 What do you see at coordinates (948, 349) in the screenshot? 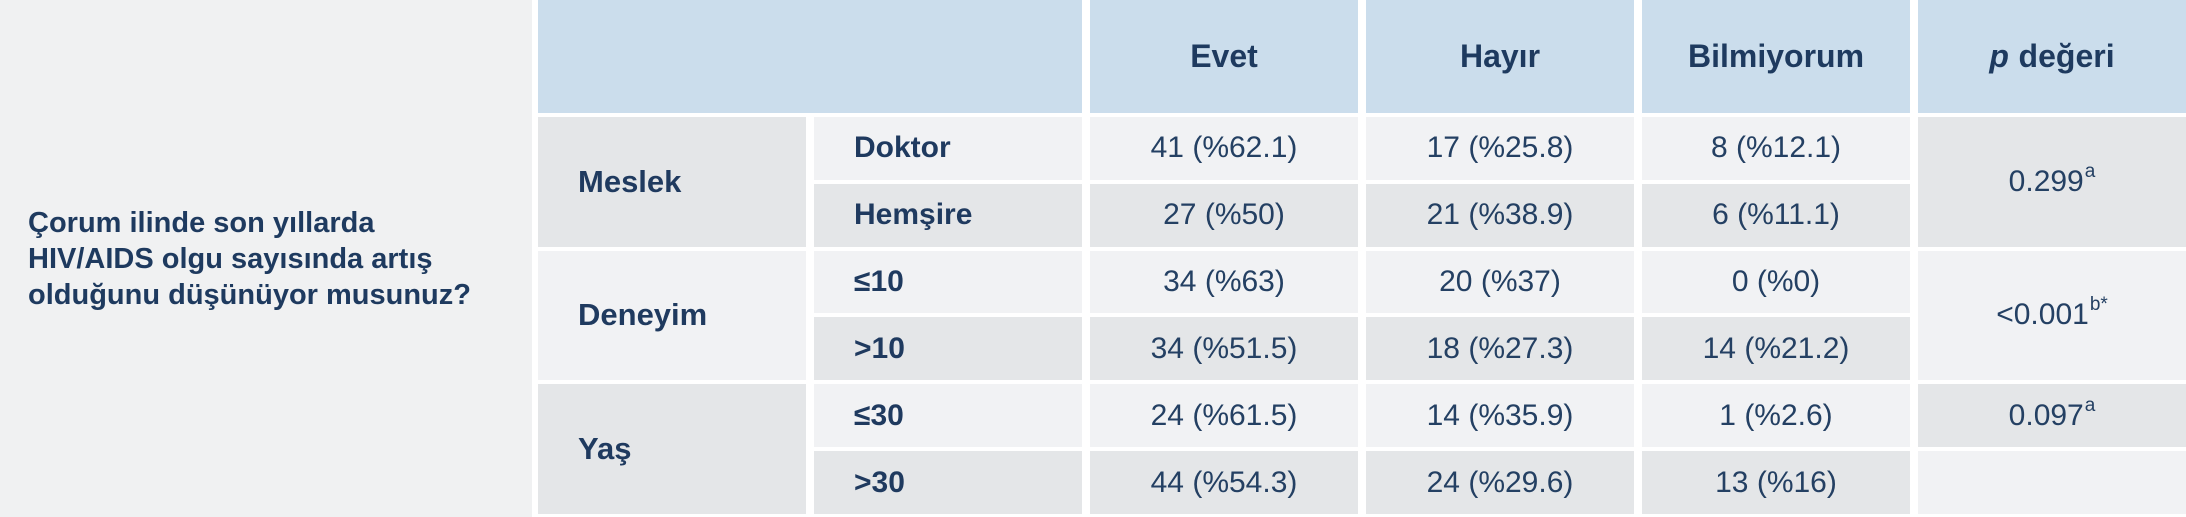
I see `row-label-gt10: >10` at bounding box center [948, 349].